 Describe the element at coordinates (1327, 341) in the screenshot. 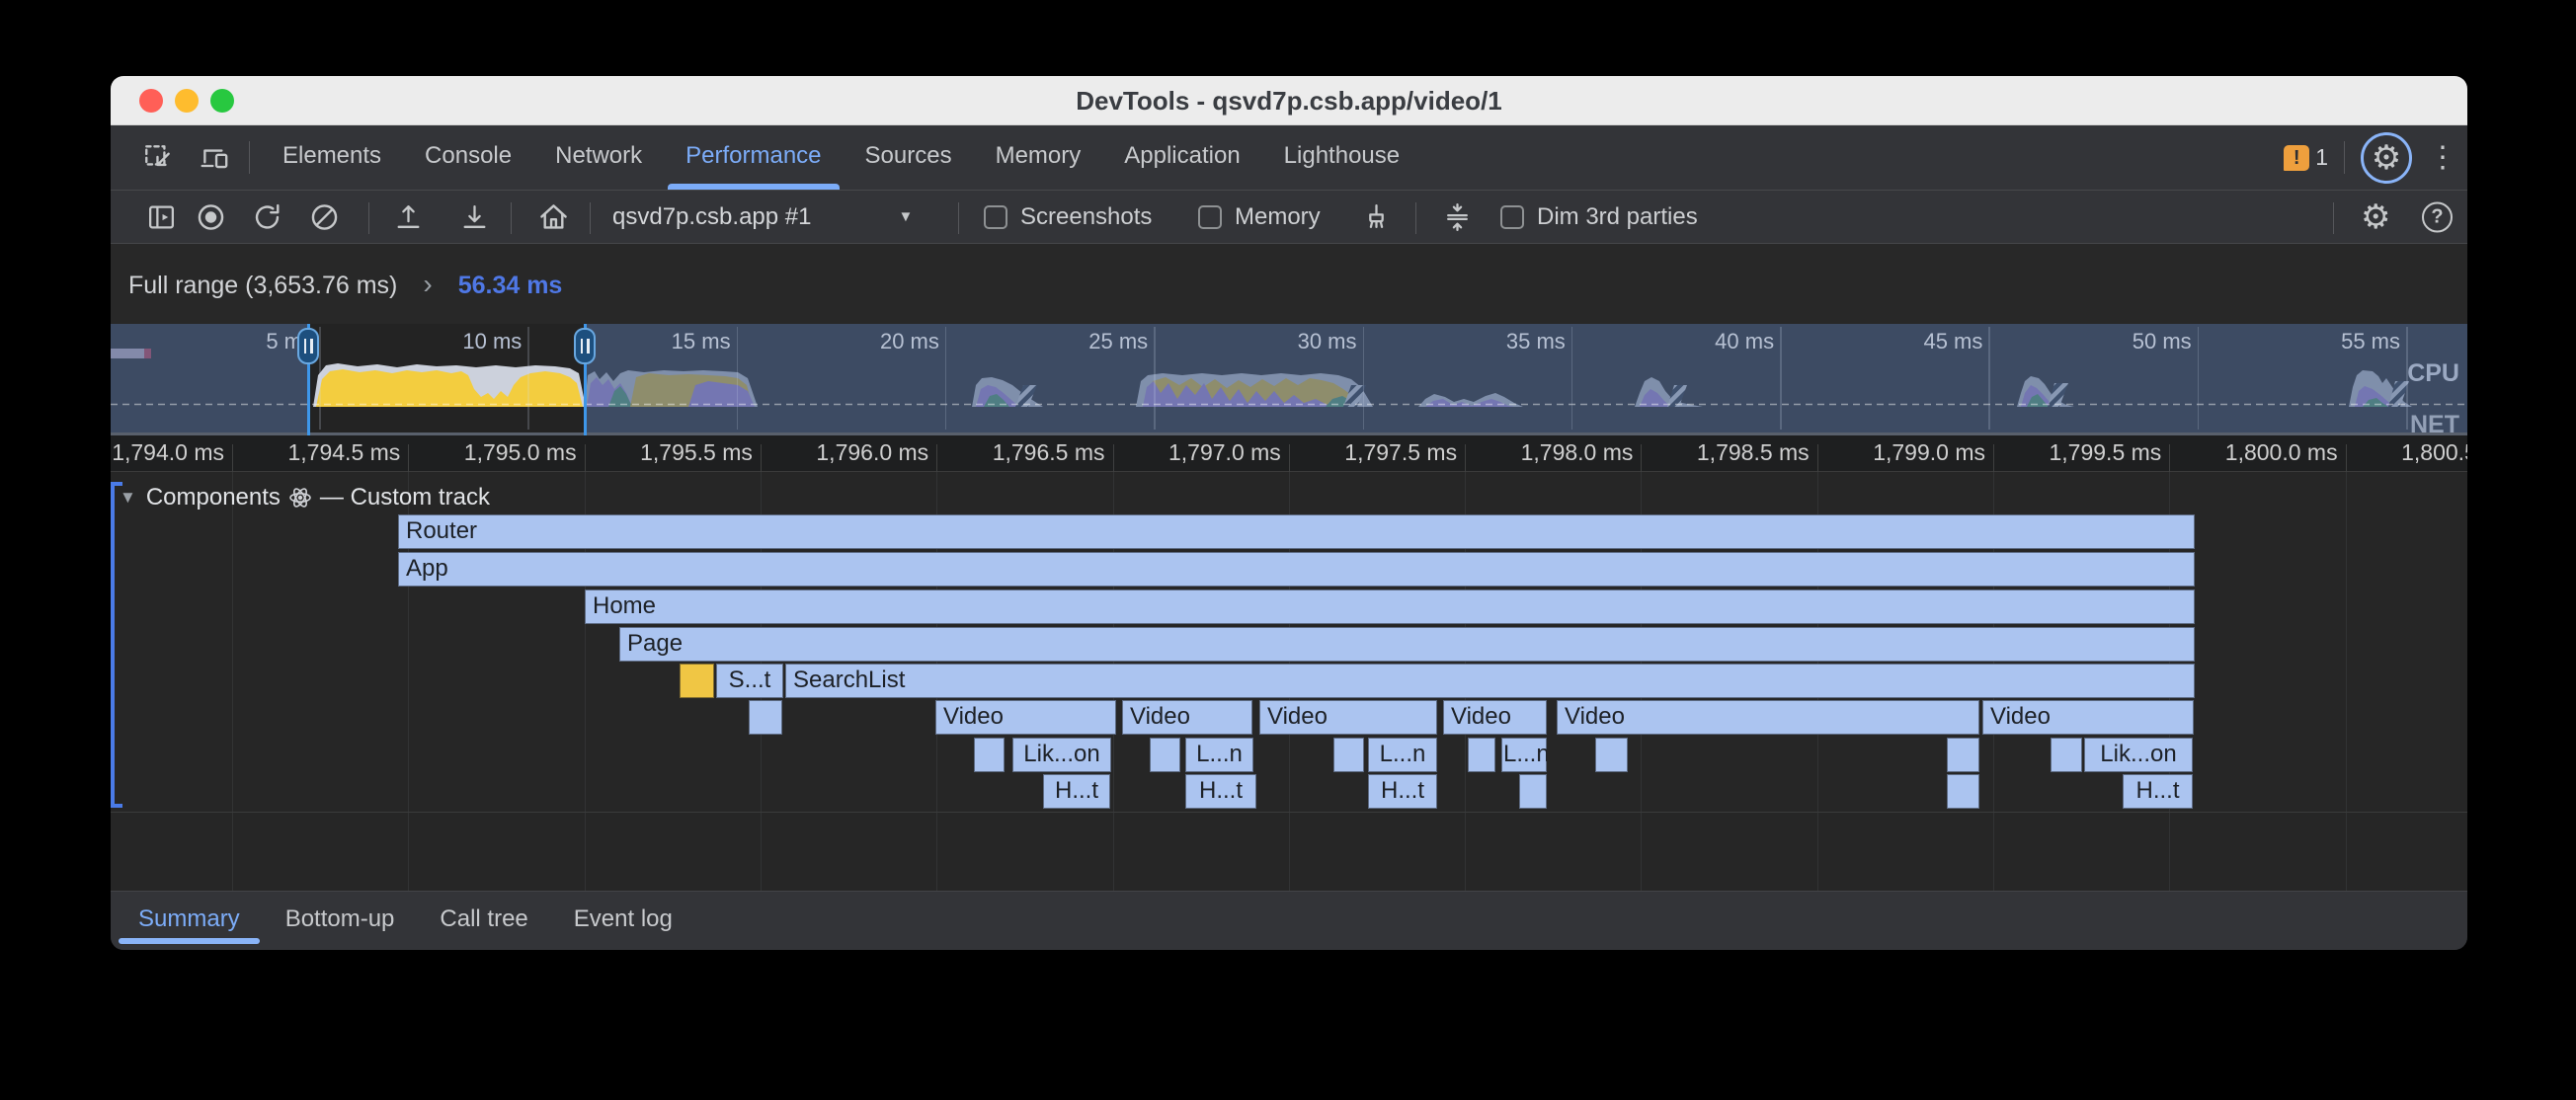

I see `overview-tick-label: 30 ms` at that location.